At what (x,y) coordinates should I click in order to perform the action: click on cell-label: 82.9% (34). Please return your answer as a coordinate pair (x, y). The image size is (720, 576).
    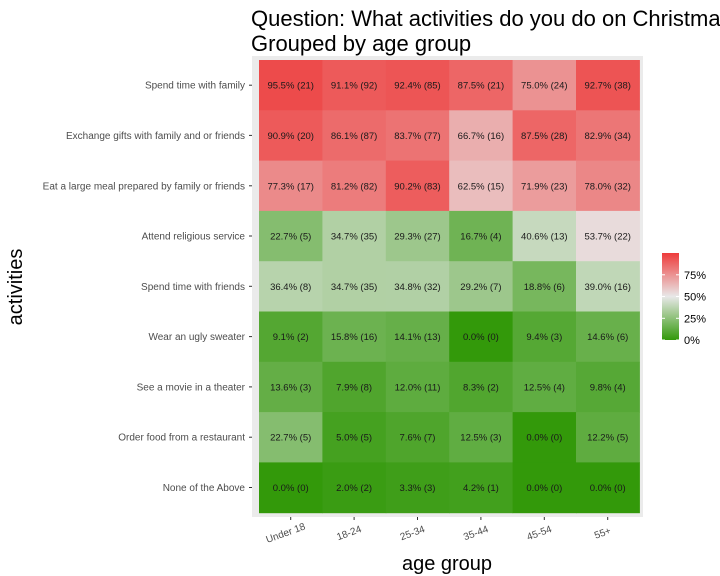
    Looking at the image, I should click on (607, 136).